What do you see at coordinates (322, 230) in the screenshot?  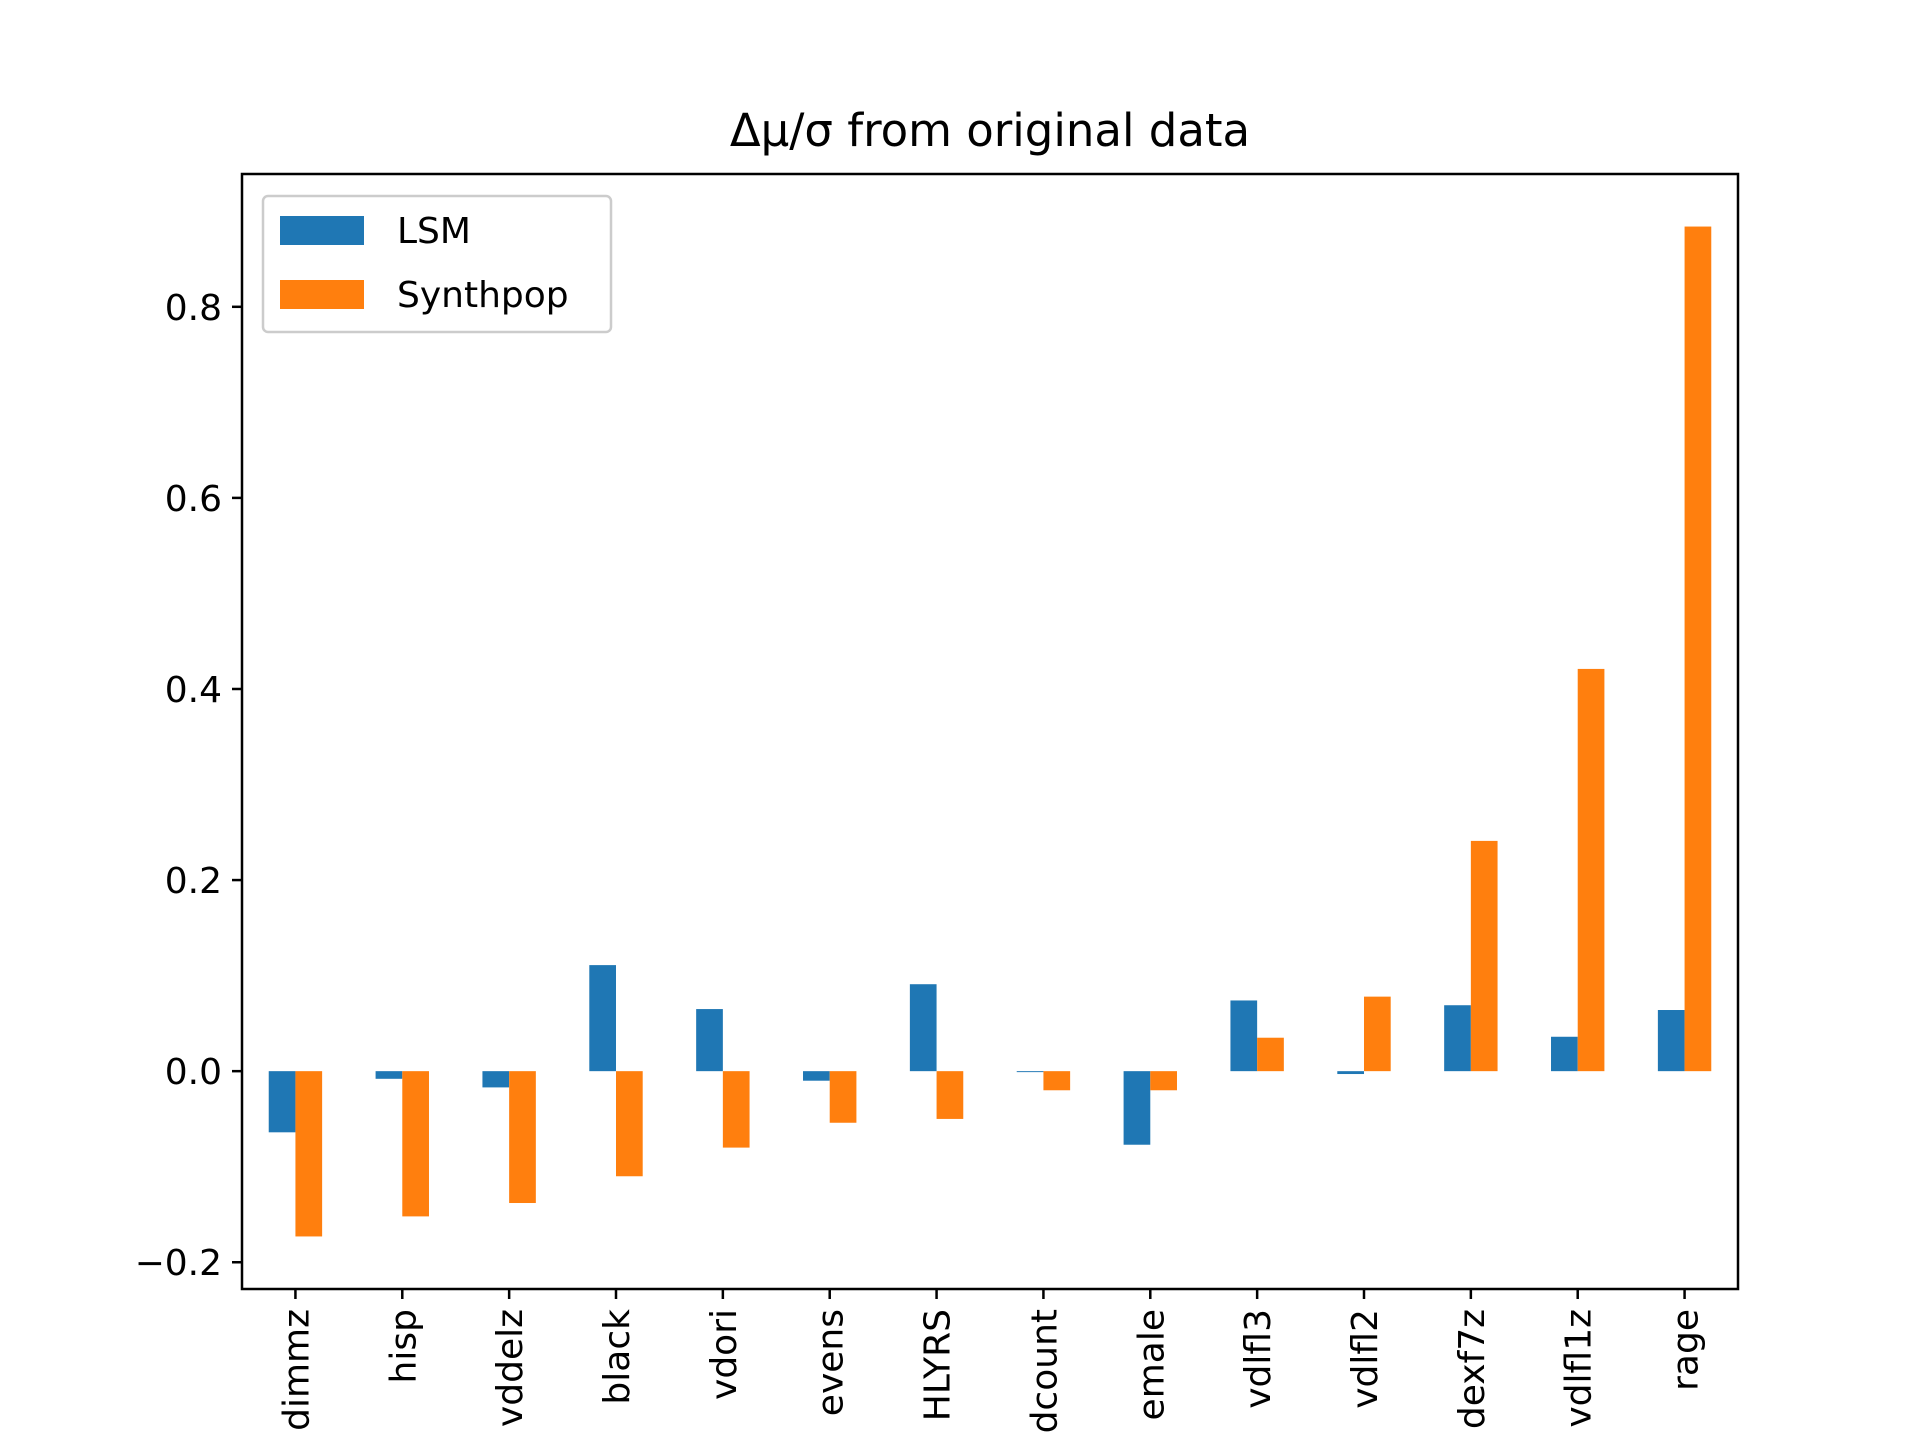 I see `legend-swatch-lsm` at bounding box center [322, 230].